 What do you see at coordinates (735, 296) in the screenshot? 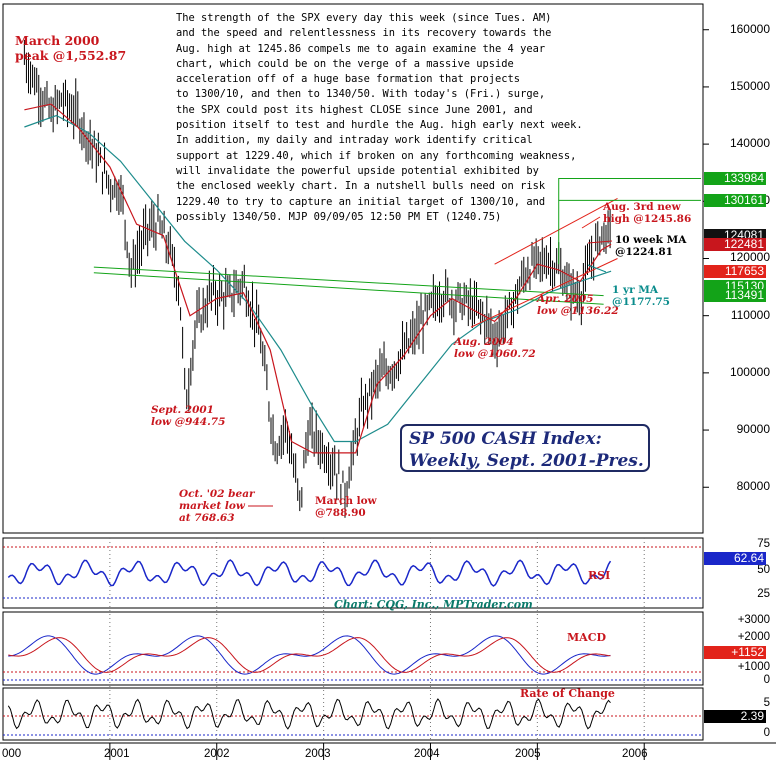
I see `price-box-label: 113491` at bounding box center [735, 296].